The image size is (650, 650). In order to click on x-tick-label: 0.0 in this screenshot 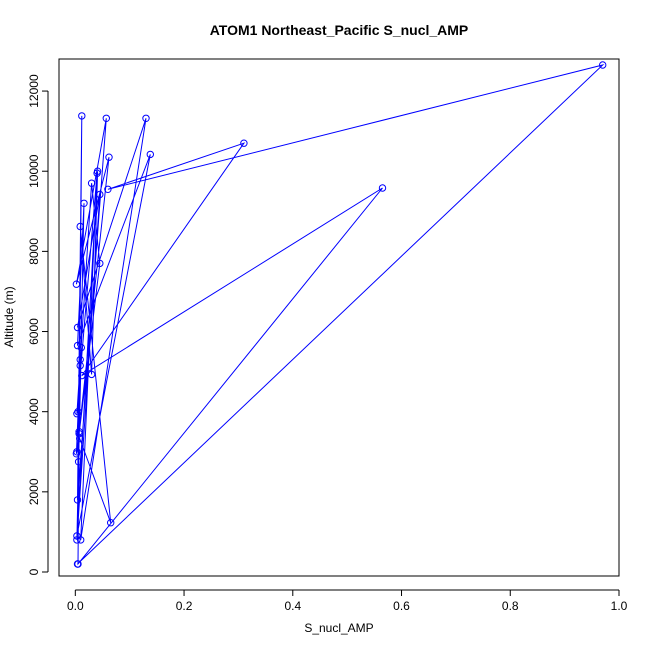, I will do `click(75, 606)`.